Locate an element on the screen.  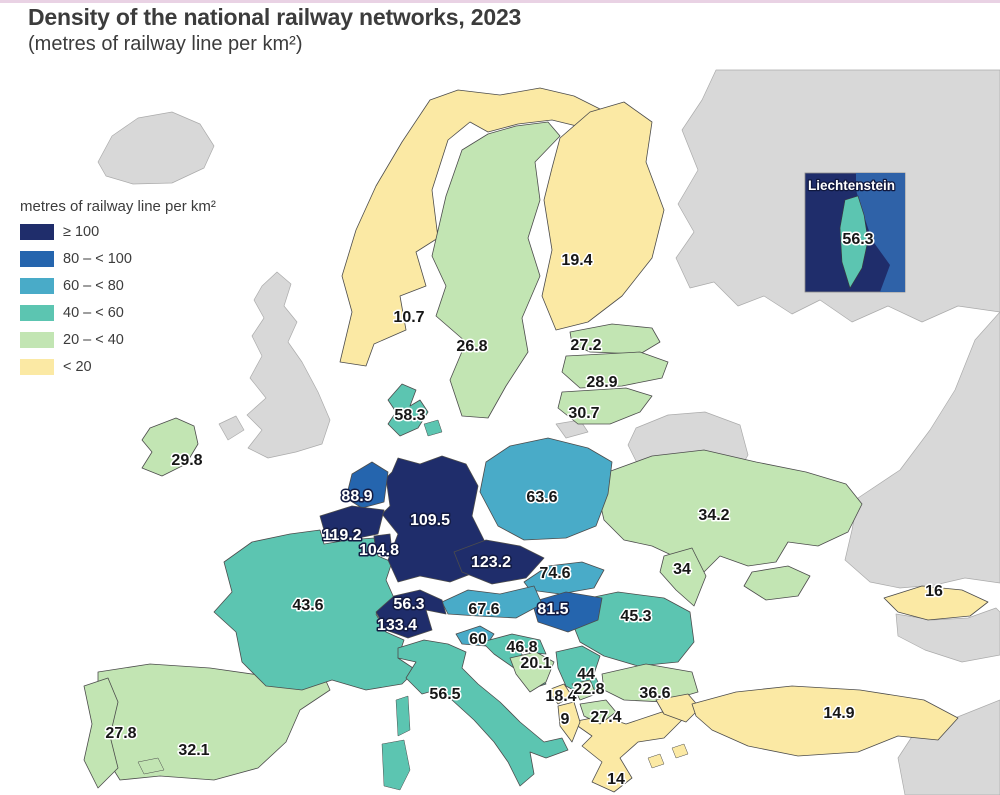
country-luxembourg is located at coordinates (383, 544).